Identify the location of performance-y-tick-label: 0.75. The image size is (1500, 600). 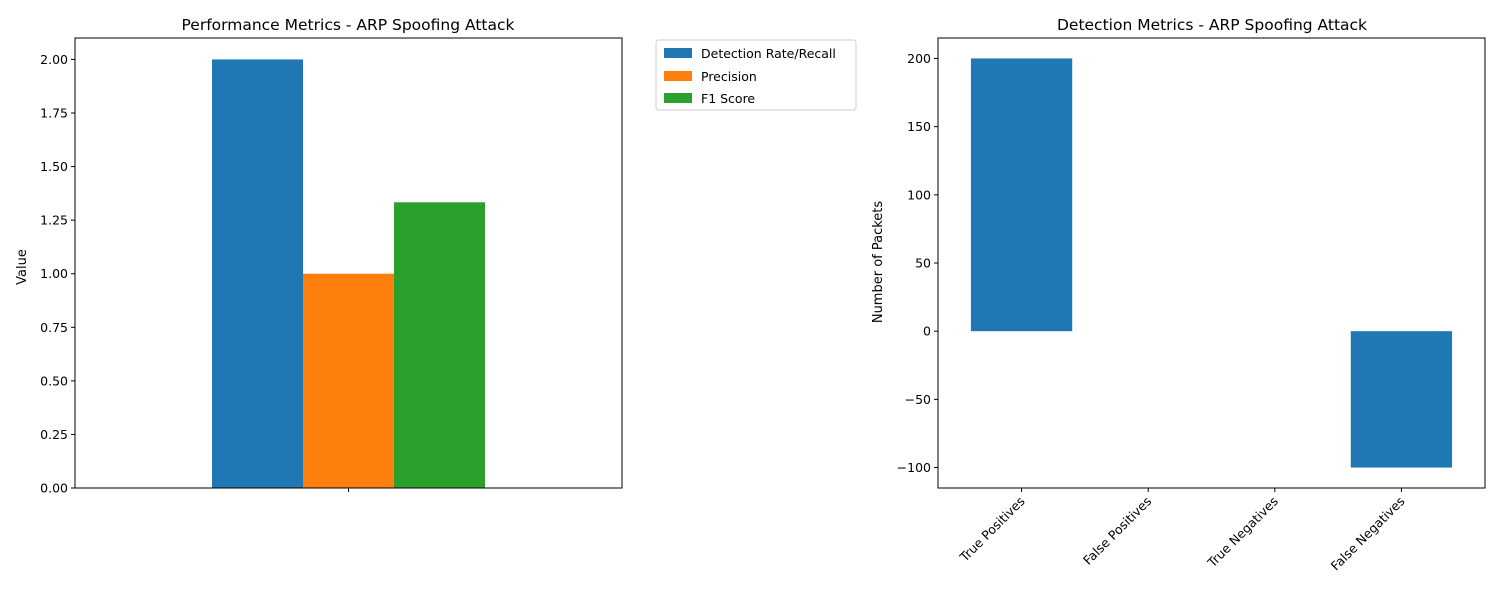
(54, 327).